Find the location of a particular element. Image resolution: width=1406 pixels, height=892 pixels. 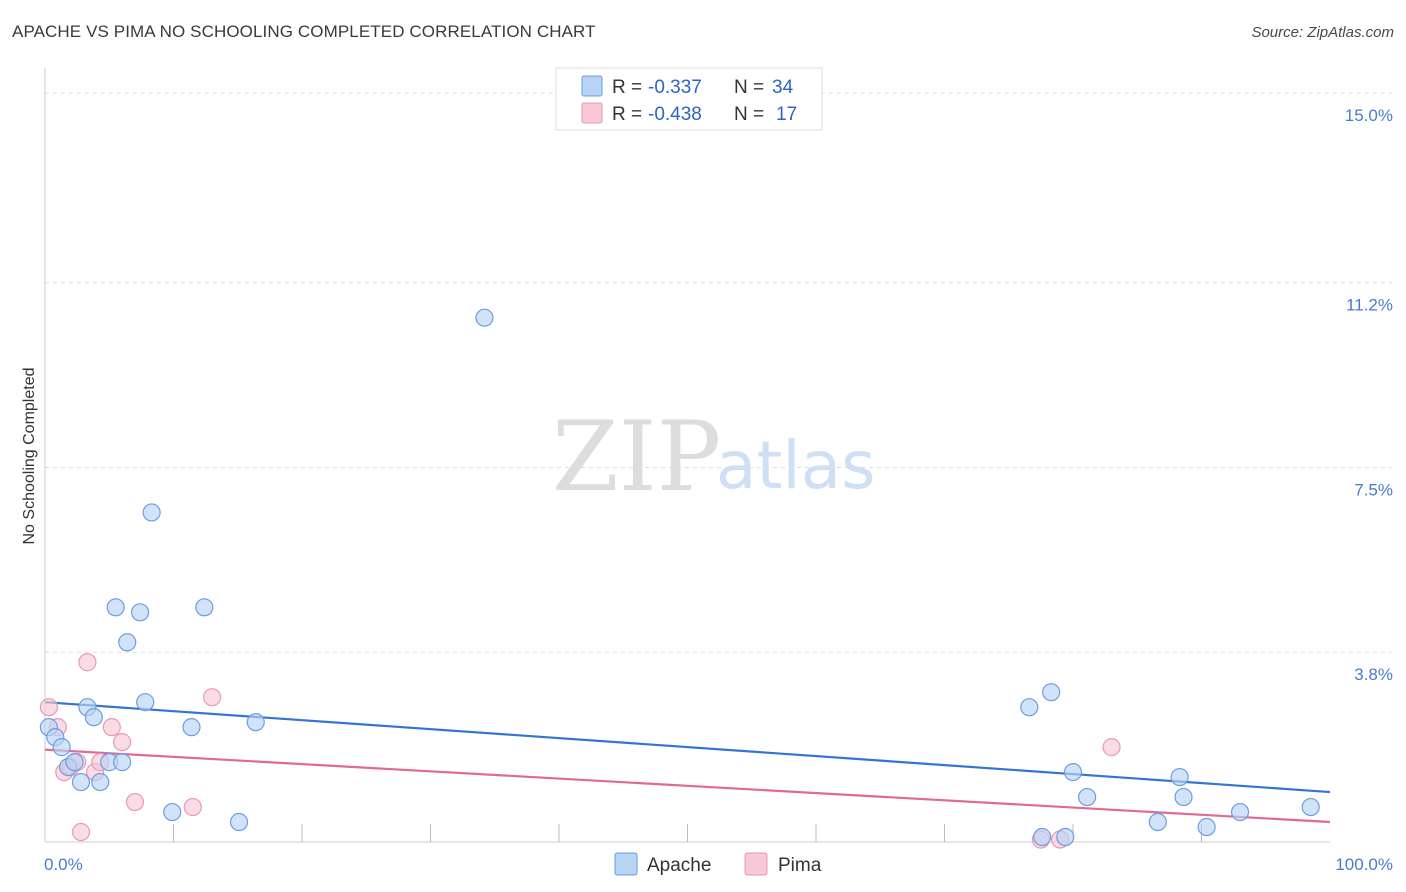

trend-line-apache is located at coordinates (687, 747).